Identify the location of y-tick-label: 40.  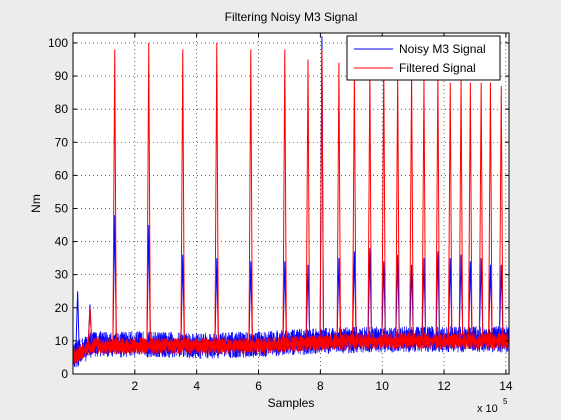
(62, 242).